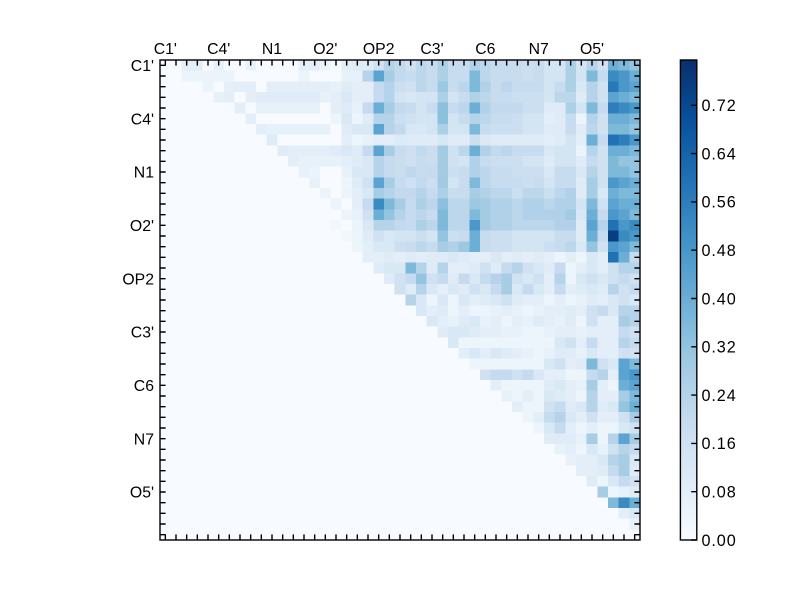  I want to click on svg-text: 0.56, so click(719, 203).